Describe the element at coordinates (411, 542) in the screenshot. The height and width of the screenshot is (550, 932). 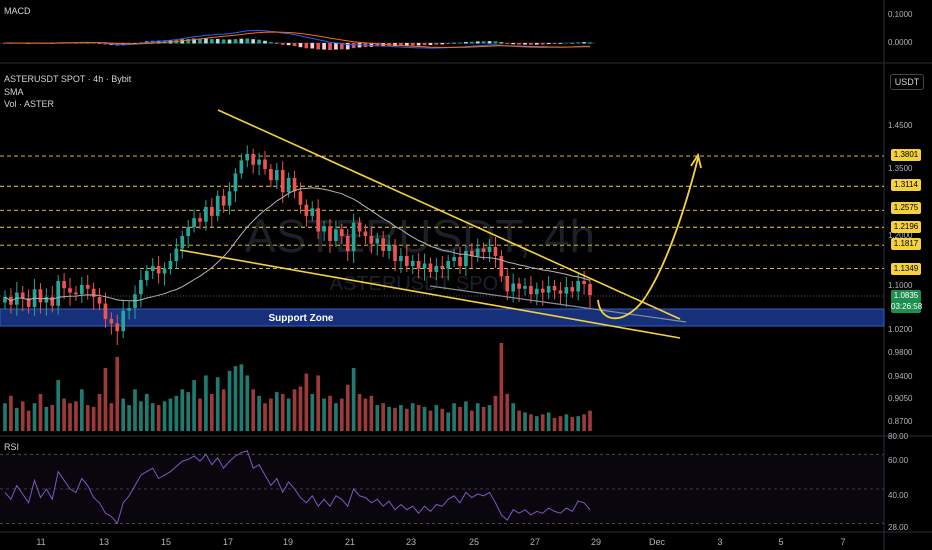
I see `time-axis-label: 23` at that location.